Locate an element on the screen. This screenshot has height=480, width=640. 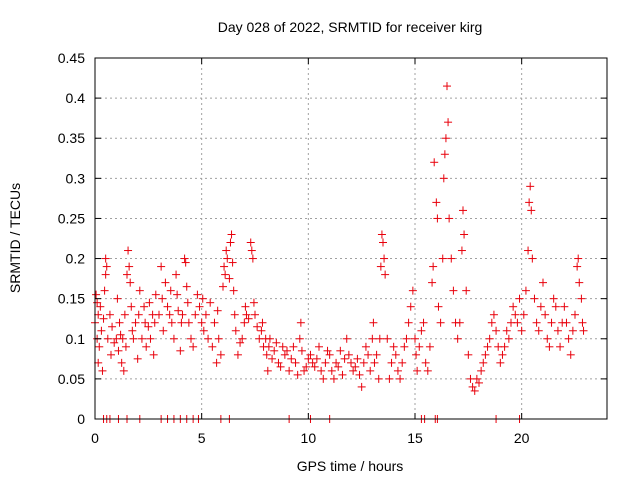
x-tick-label: 5 is located at coordinates (202, 438).